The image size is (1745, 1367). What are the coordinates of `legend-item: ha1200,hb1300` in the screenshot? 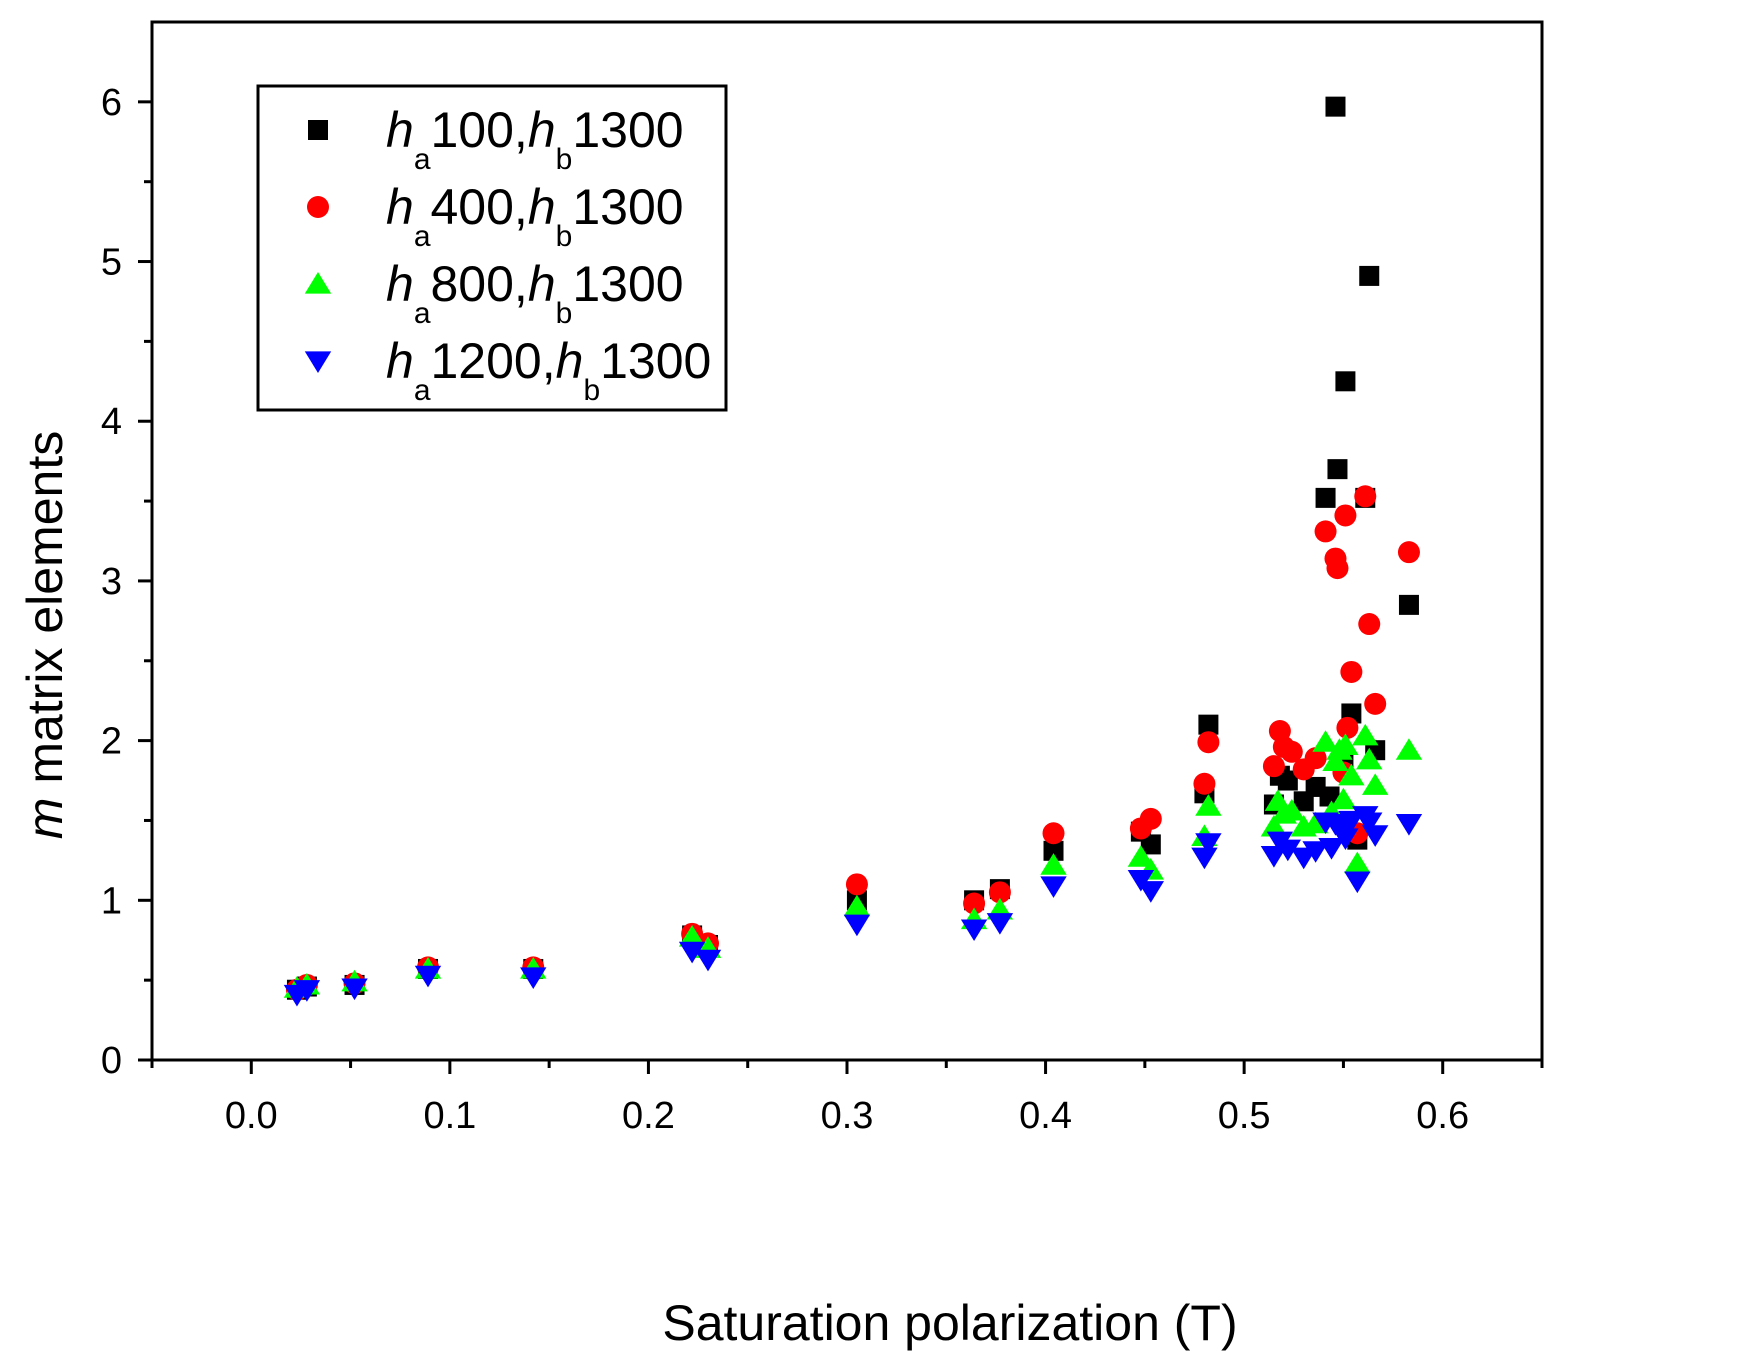 It's located at (507, 370).